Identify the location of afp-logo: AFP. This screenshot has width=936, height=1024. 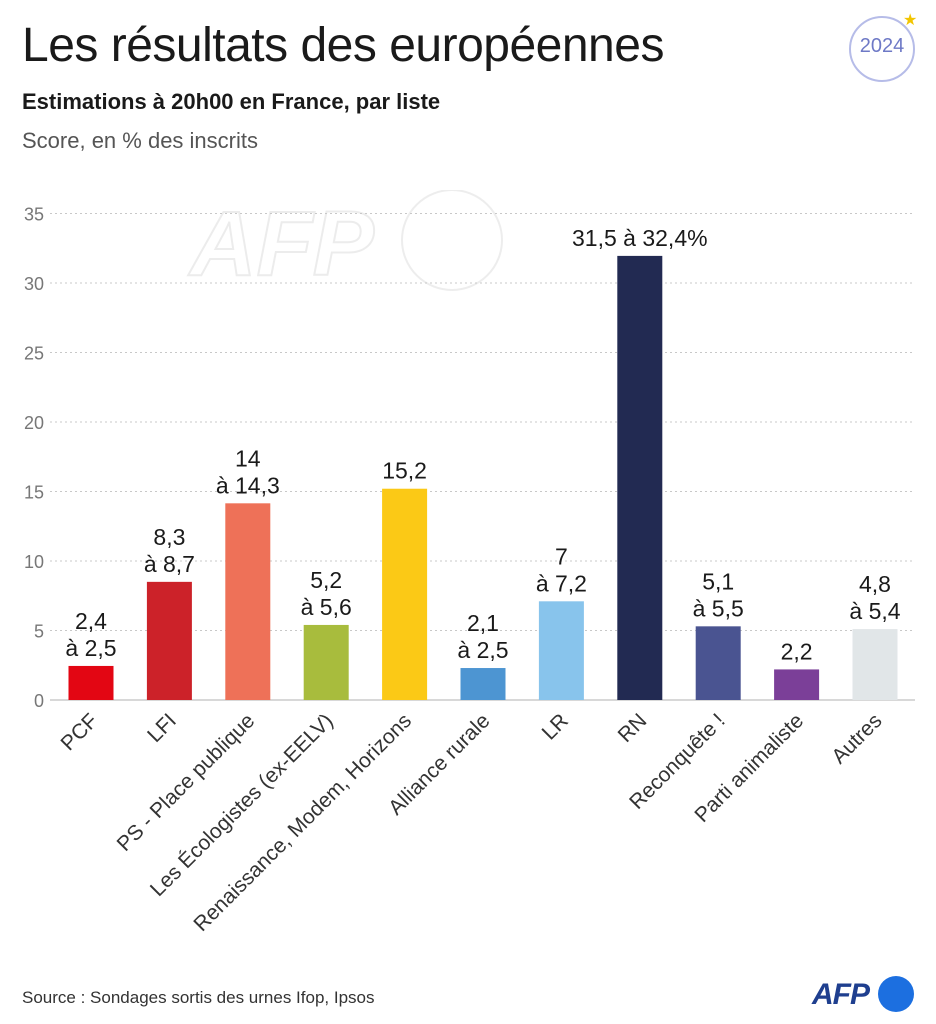
(865, 994).